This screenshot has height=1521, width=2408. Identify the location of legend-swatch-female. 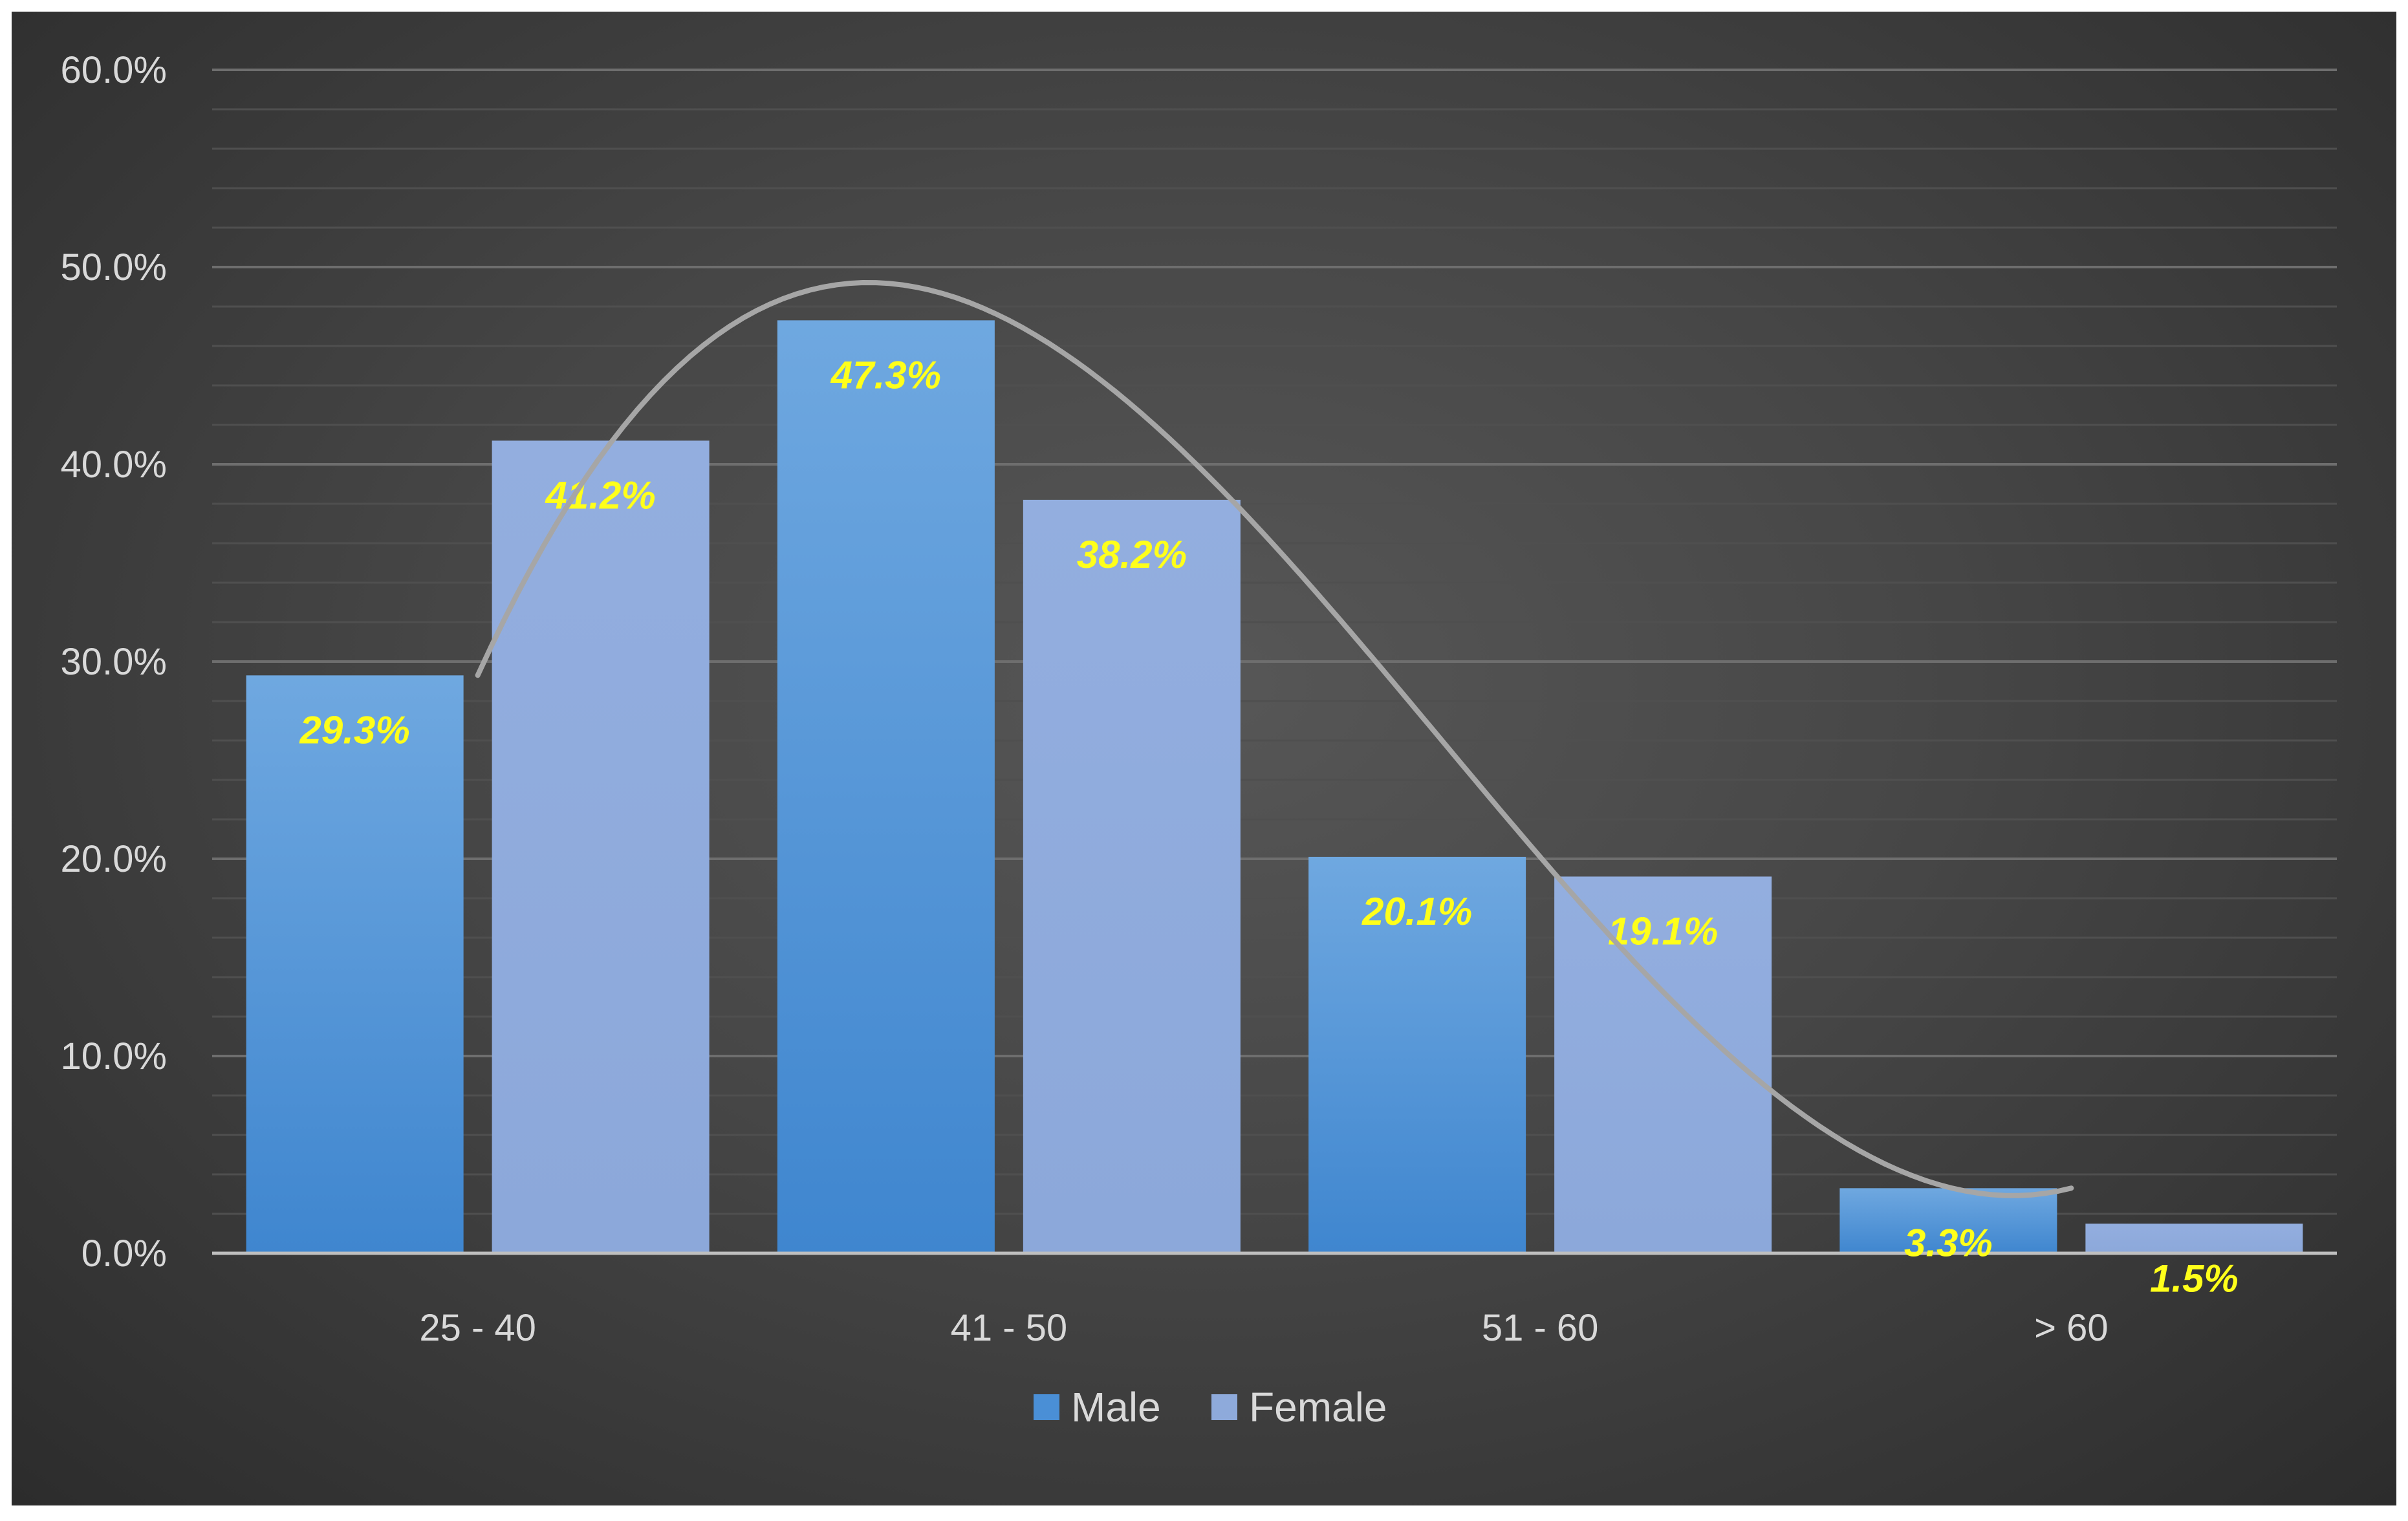
(1224, 1407).